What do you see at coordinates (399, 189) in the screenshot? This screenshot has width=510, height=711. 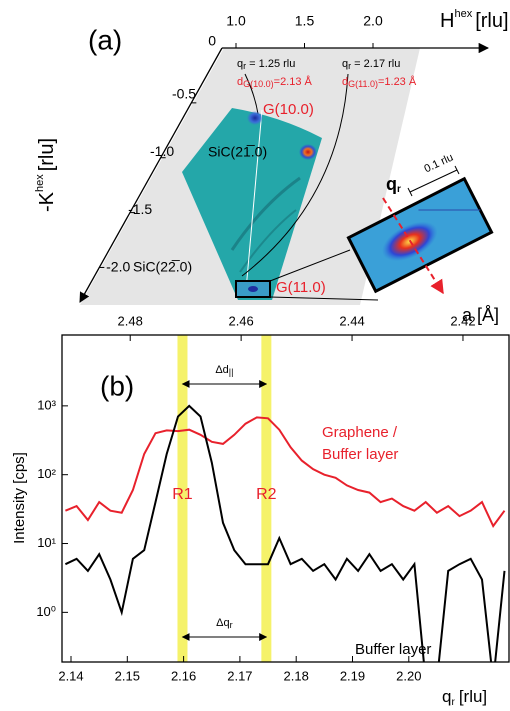 I see `inset-sub: r` at bounding box center [399, 189].